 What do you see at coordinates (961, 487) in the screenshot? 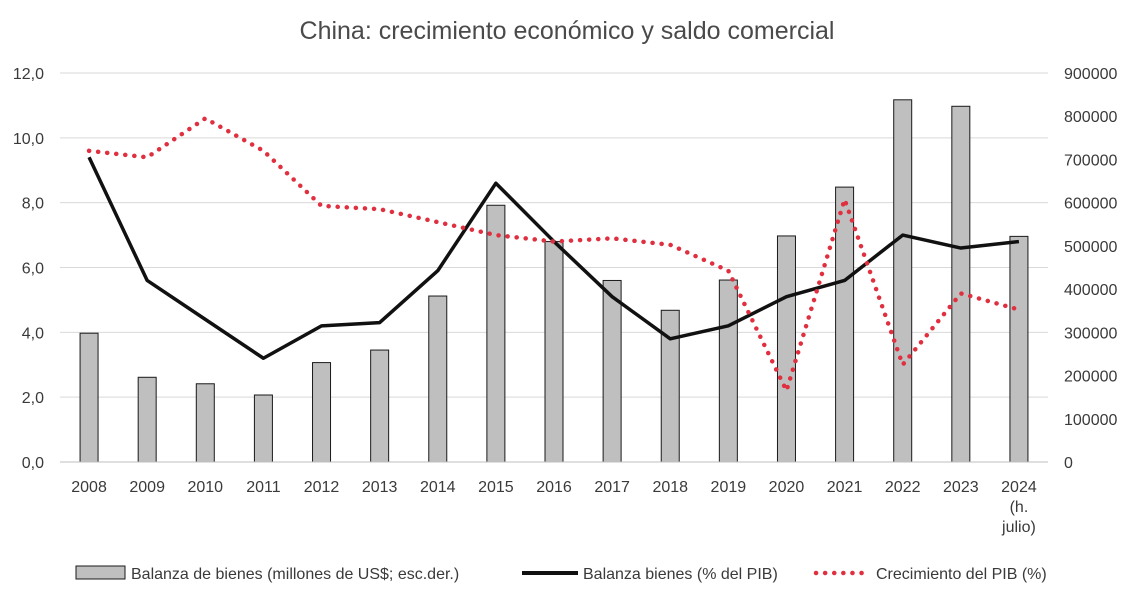
I see `x-tick-label: 2023` at bounding box center [961, 487].